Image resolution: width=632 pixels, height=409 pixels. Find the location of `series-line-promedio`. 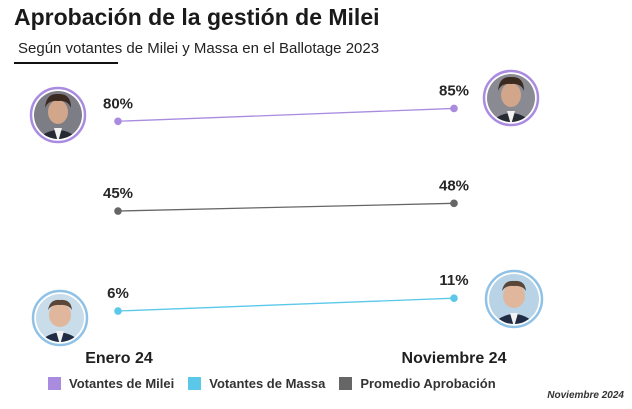

series-line-promedio is located at coordinates (286, 207).